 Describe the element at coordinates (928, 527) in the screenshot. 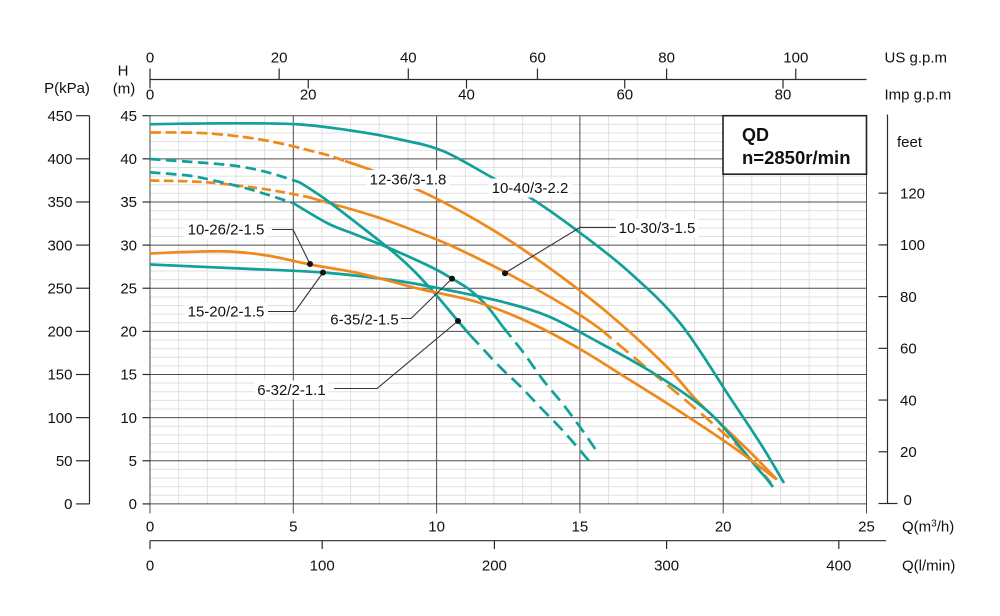

I see `svg-text: Q(m3/h)` at that location.